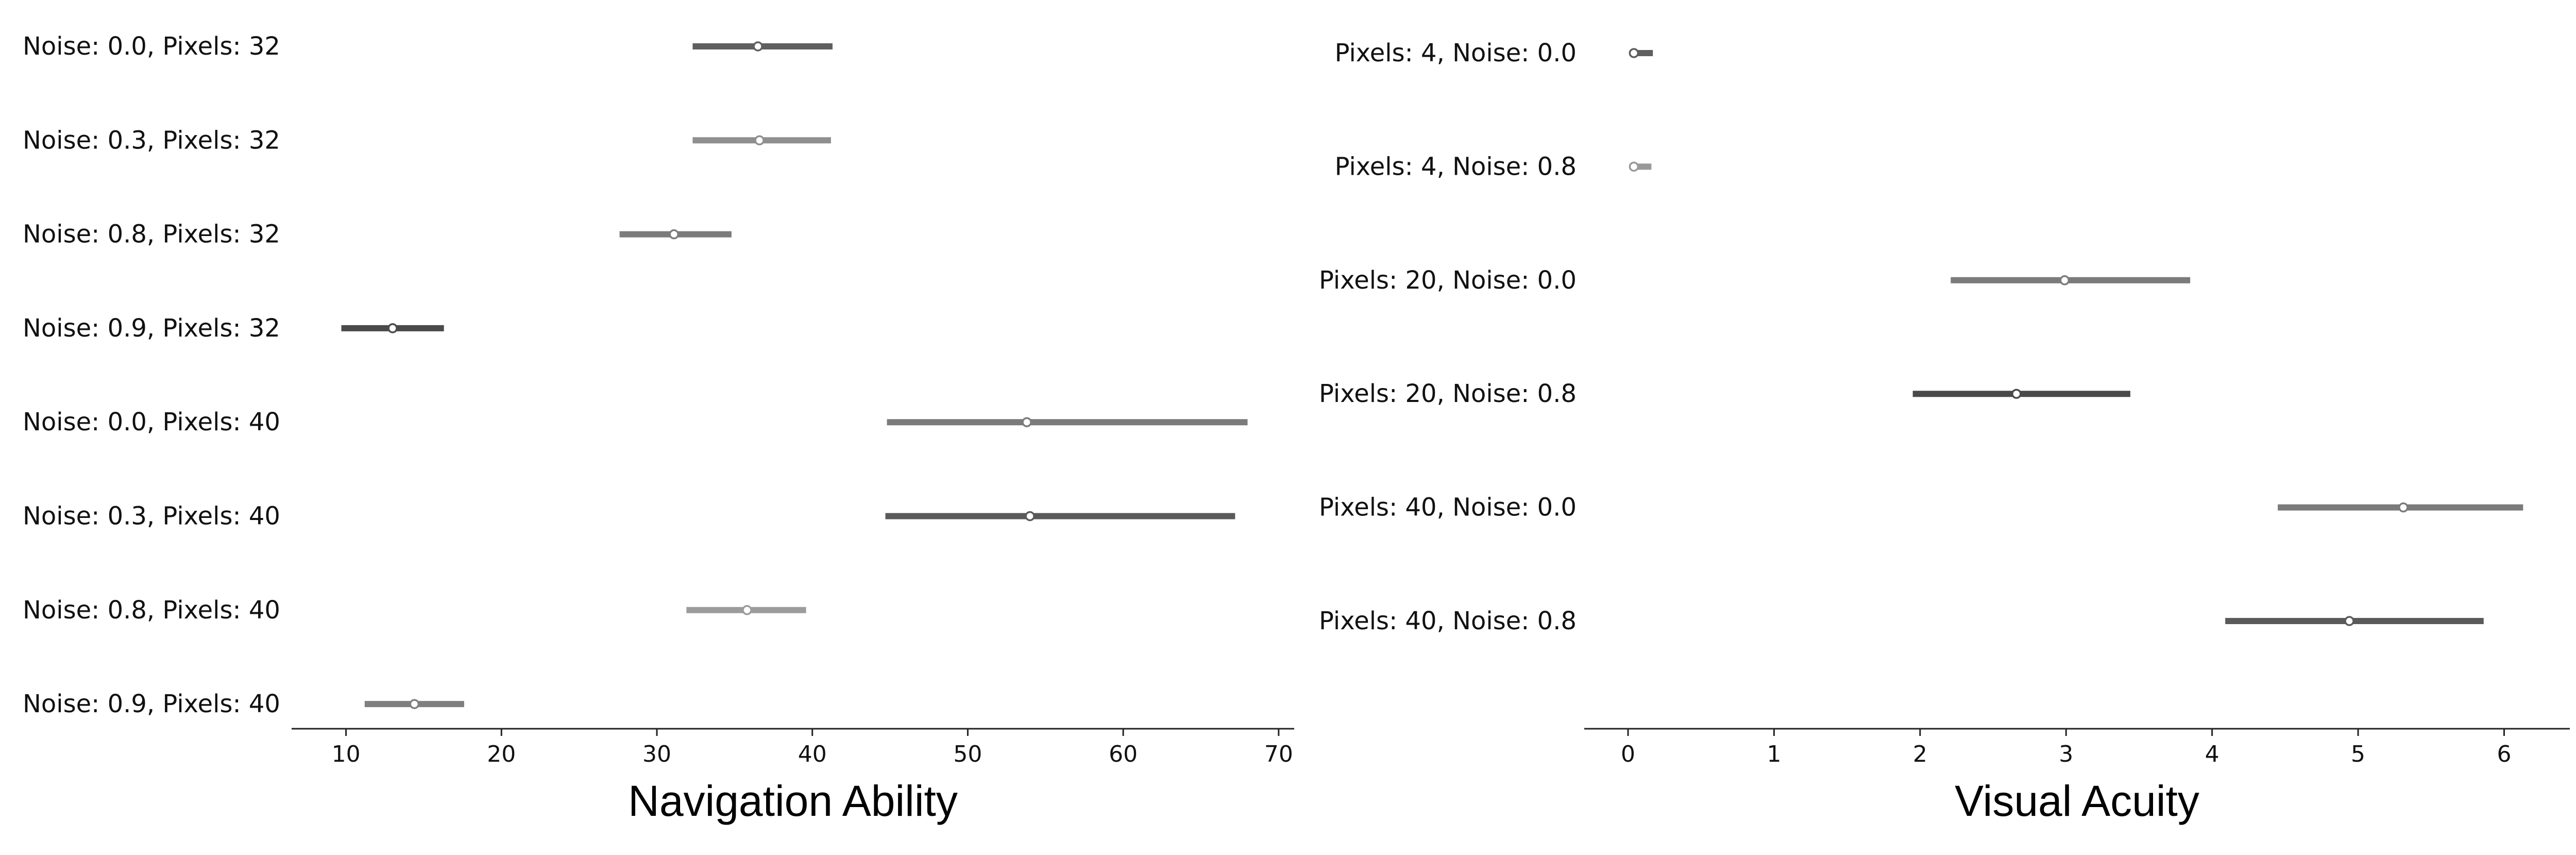 Image resolution: width=2576 pixels, height=855 pixels. Describe the element at coordinates (151, 610) in the screenshot. I see `category-label: Noise: 0.8, Pixels: 40` at that location.